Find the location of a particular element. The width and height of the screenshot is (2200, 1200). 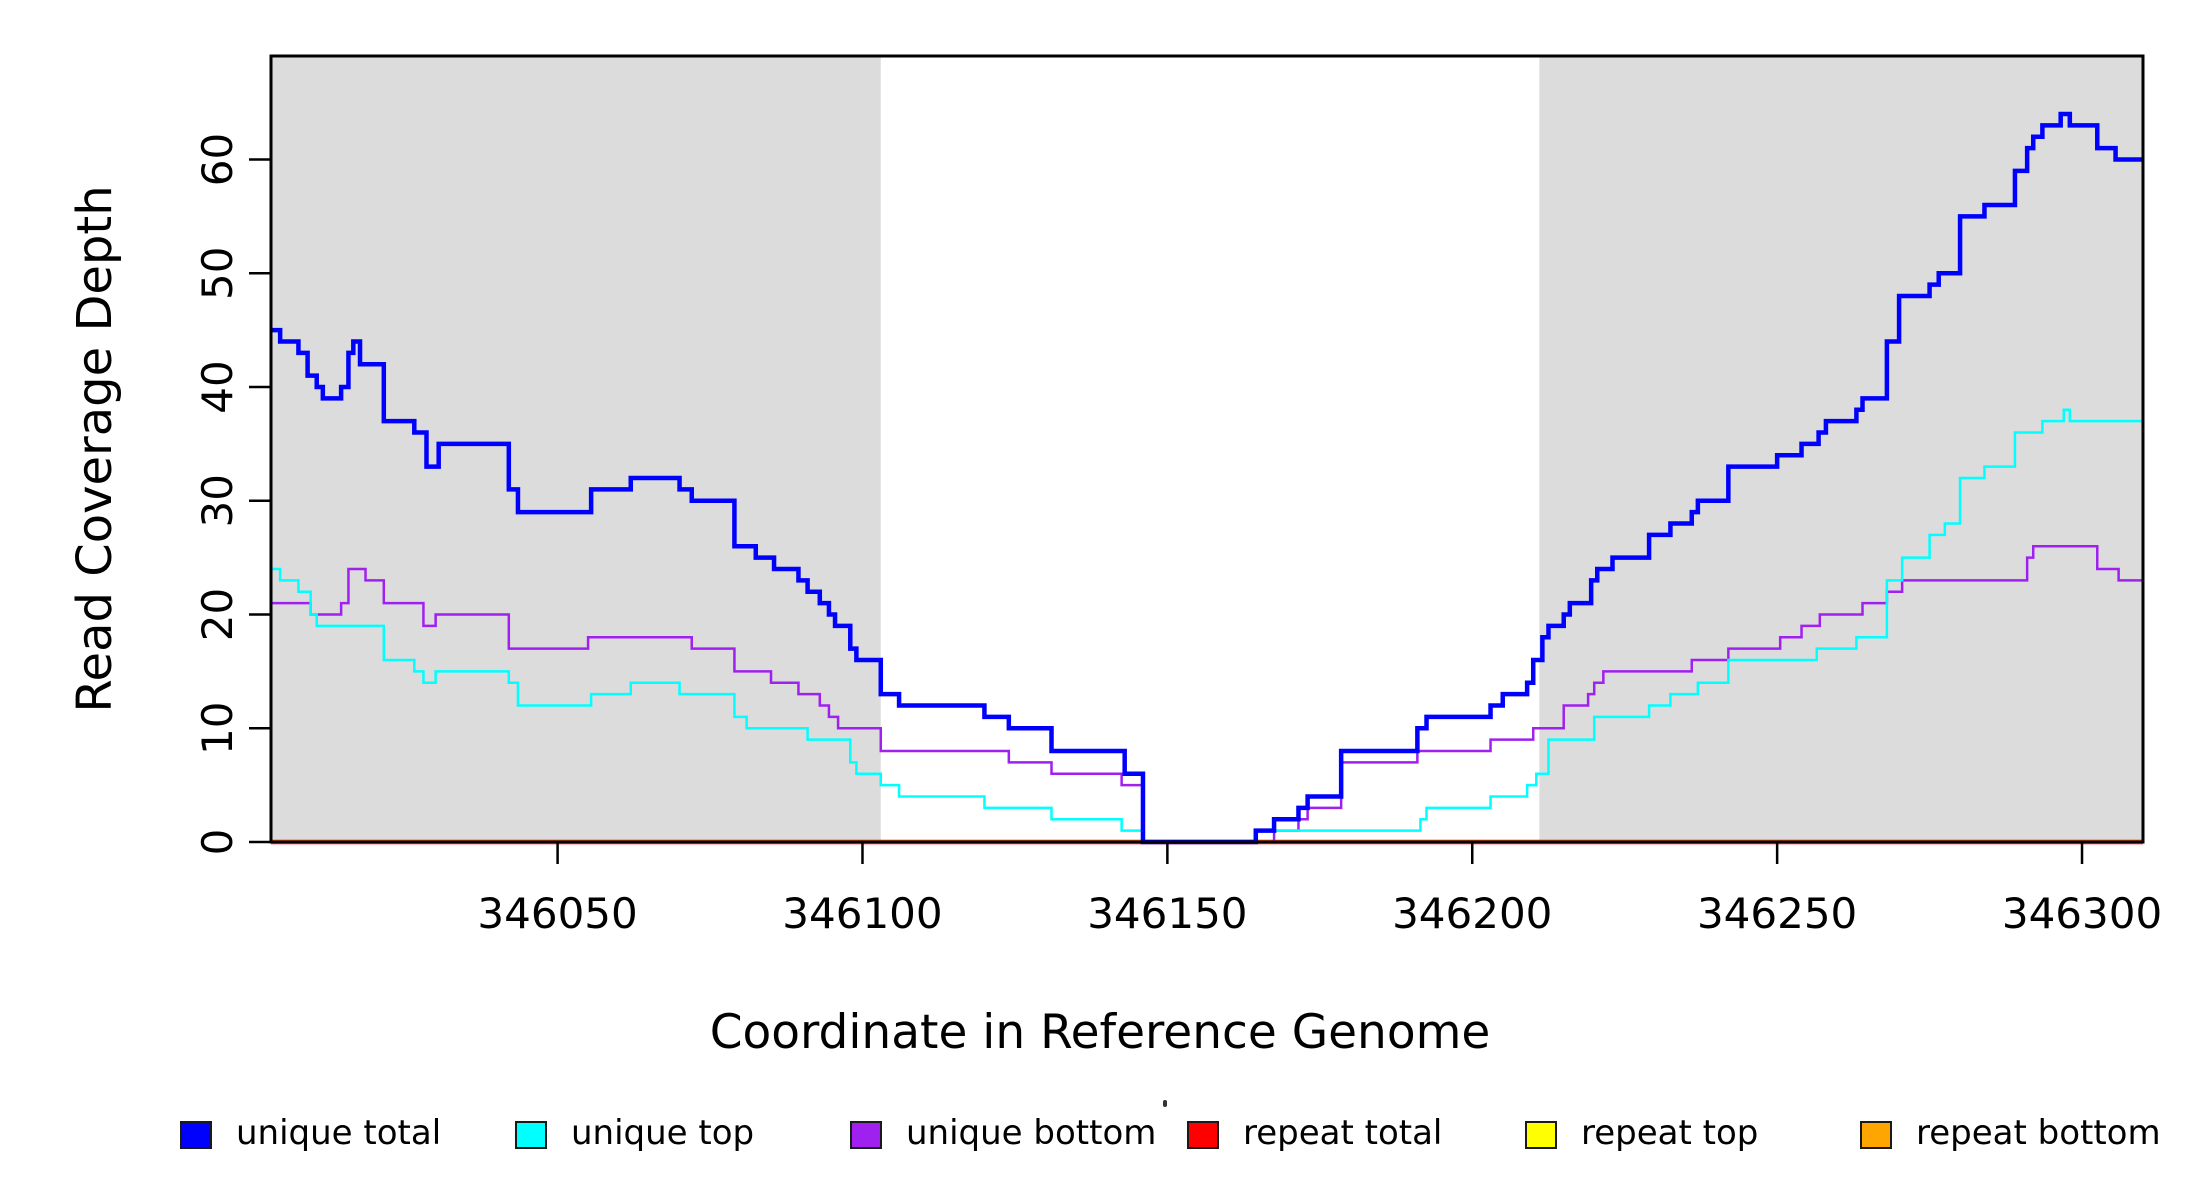

legend-label: unique total is located at coordinates (339, 1133).